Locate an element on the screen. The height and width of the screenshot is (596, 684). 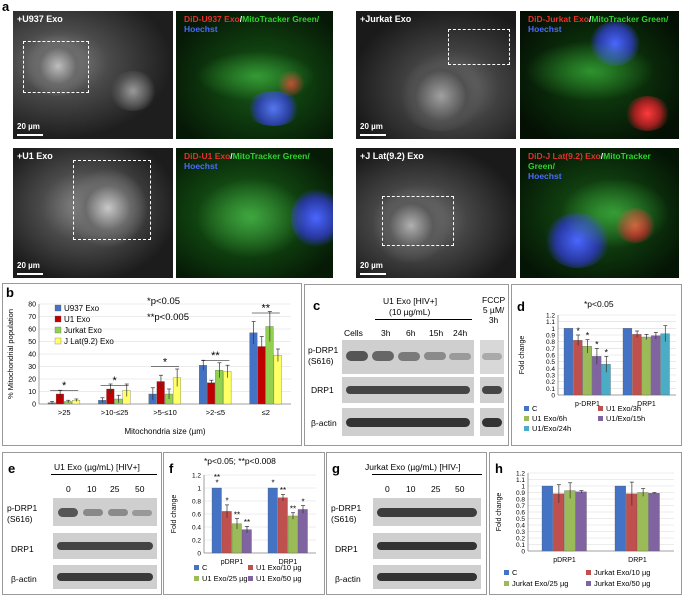
y-tick-label: 0.8 is located at coordinates (550, 342).